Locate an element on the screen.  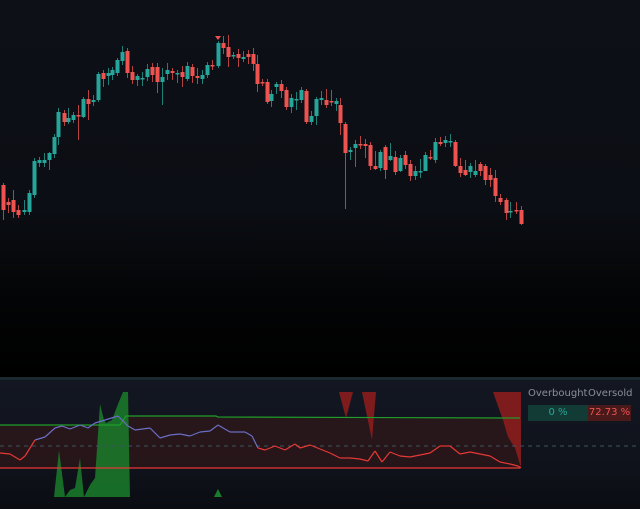
ob-os-table: Overbought Oversold 0 % 72.73 % is located at coordinates (580, 404).